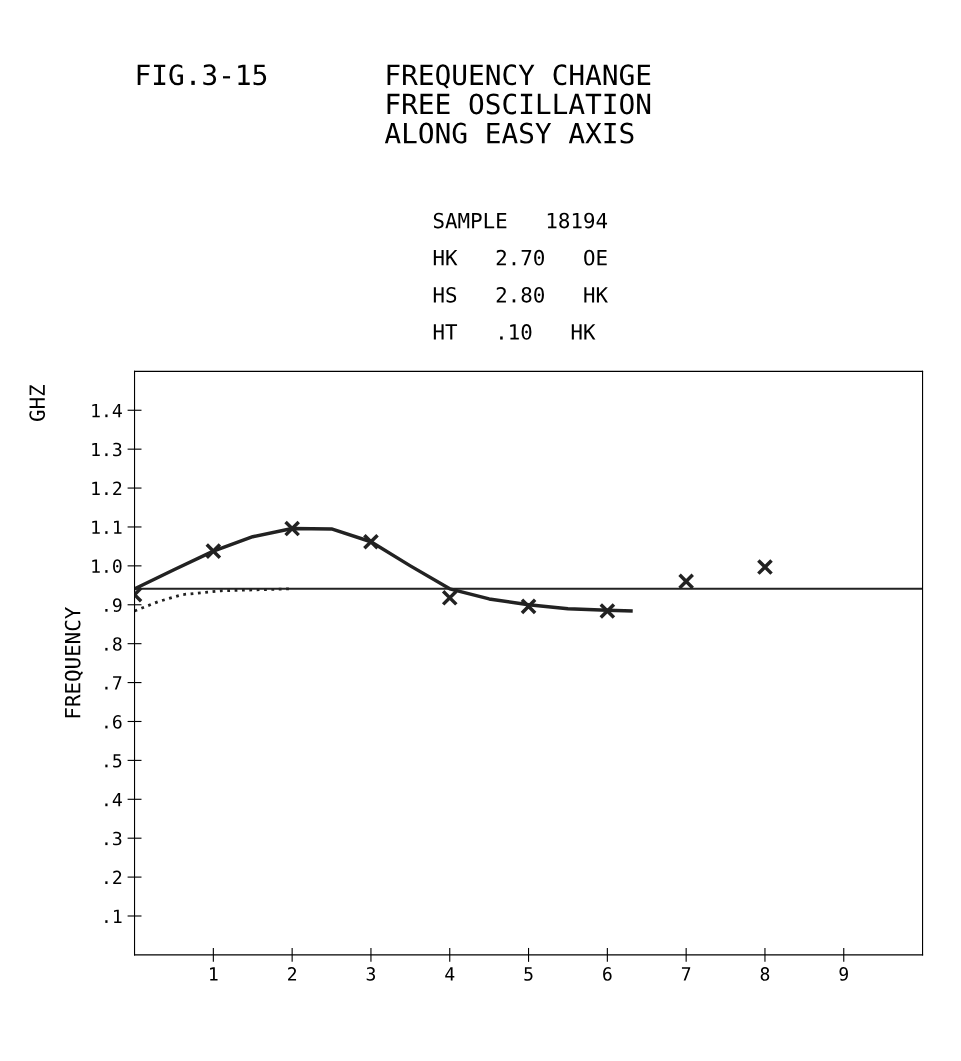 The width and height of the screenshot is (961, 1061). Describe the element at coordinates (520, 257) in the screenshot. I see `text: HK 2.70 OE` at that location.